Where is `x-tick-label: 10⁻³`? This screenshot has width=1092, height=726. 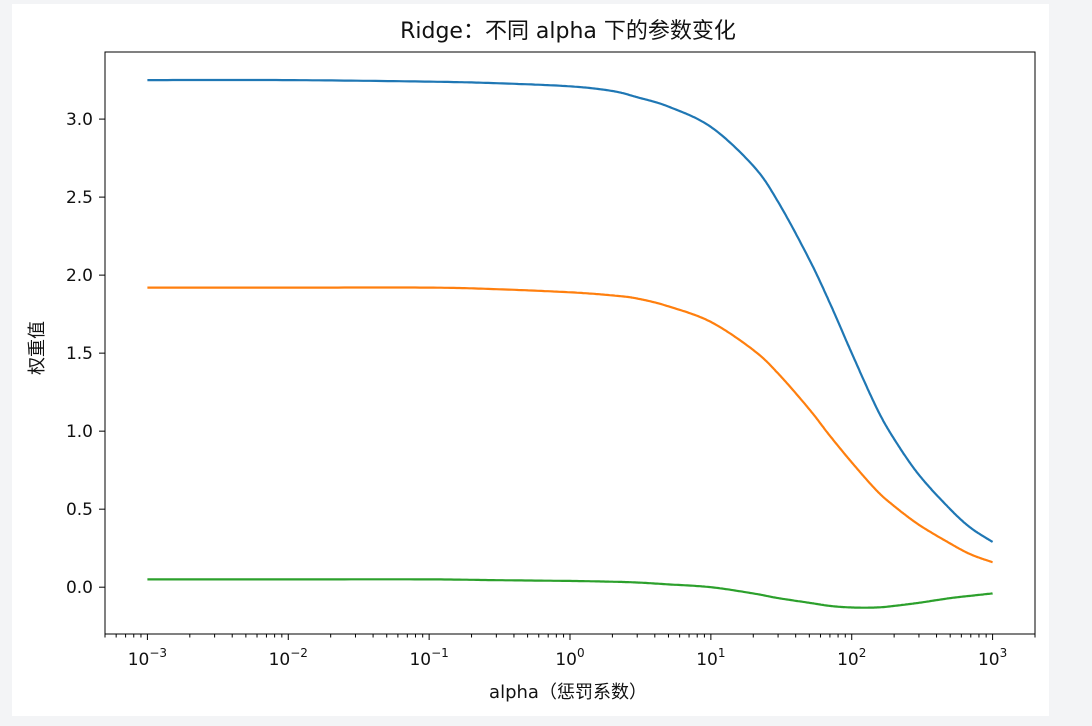
x-tick-label: 10⁻³ is located at coordinates (147, 658).